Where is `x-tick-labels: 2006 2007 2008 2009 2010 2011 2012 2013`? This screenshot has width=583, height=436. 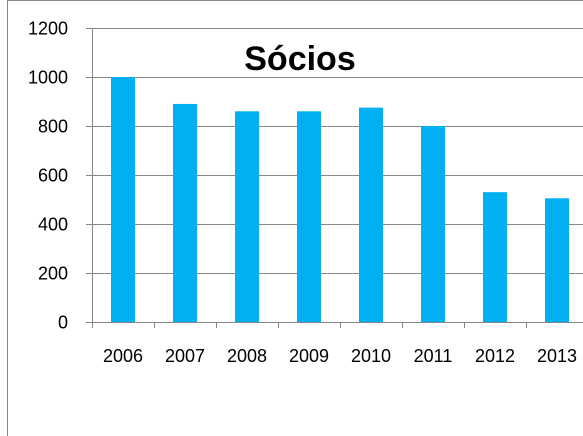
x-tick-labels: 2006 2007 2008 2009 2010 2011 2012 2013 is located at coordinates (340, 356).